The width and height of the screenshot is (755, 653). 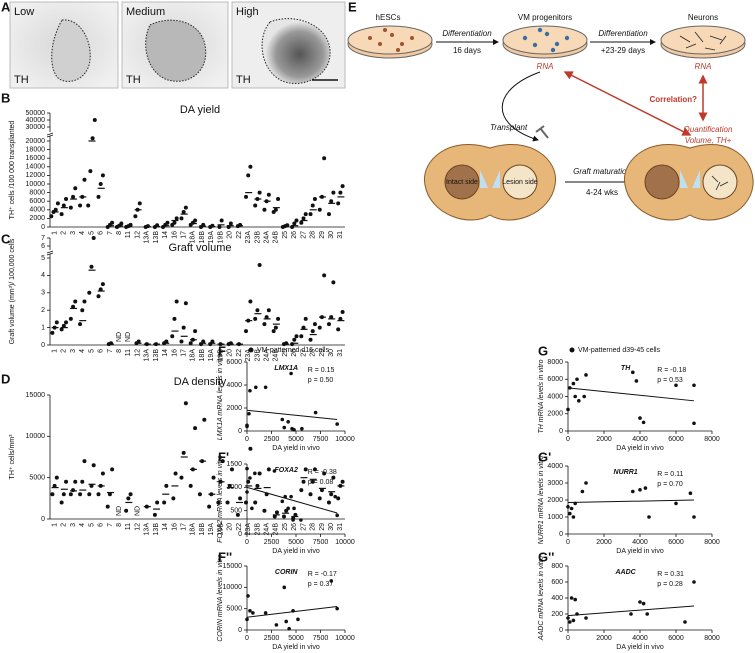 I want to click on x-tick-label: 18A, so click(x=193, y=529).